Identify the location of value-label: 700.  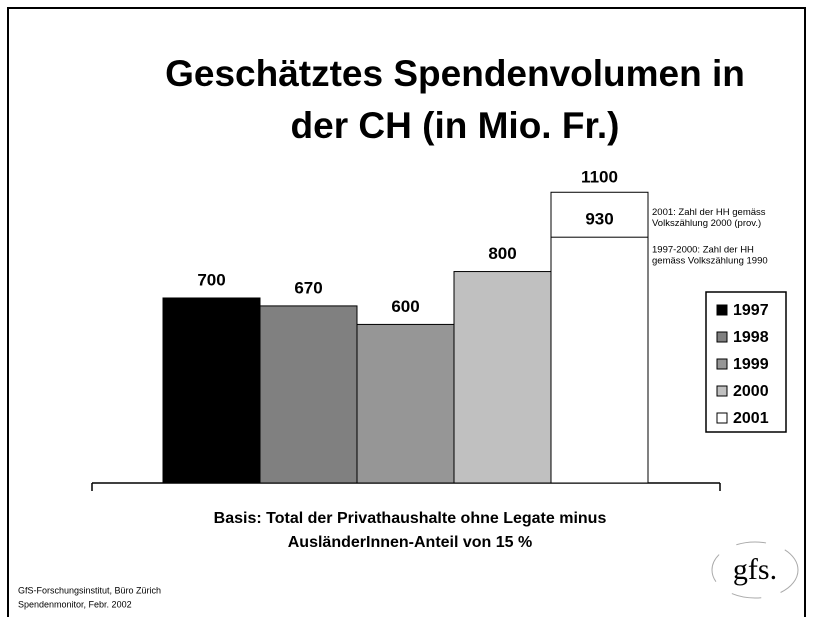
(211, 279).